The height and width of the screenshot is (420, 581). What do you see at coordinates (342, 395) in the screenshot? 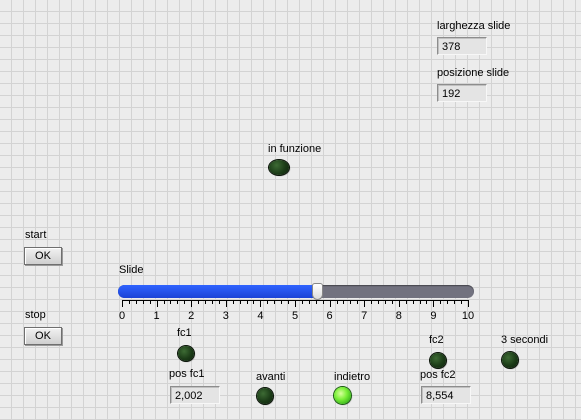
I see `indietro-led` at bounding box center [342, 395].